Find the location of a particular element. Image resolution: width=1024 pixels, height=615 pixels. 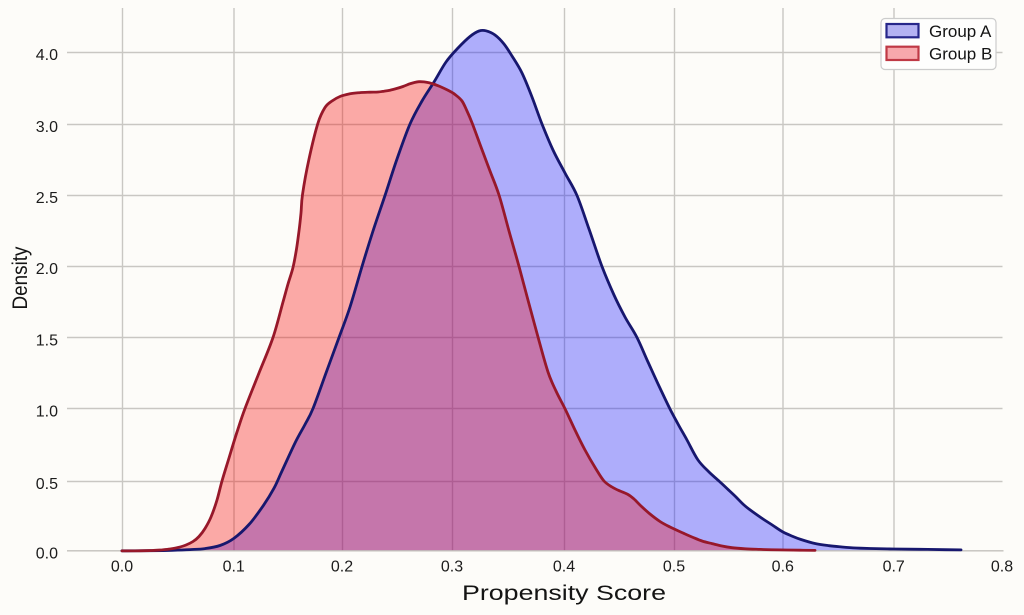

svg-text: Group B is located at coordinates (960, 54).